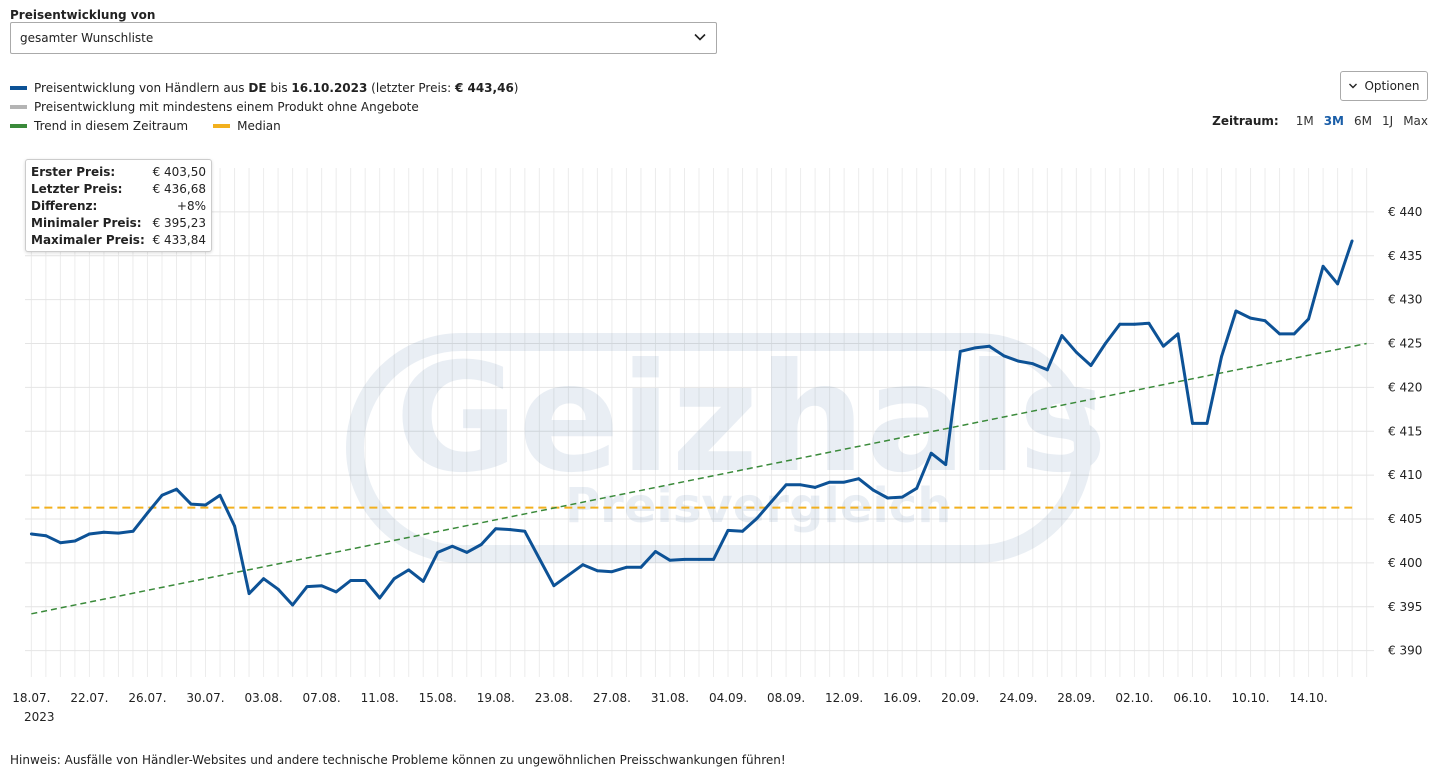  I want to click on period-3m: 3M, so click(1333, 121).